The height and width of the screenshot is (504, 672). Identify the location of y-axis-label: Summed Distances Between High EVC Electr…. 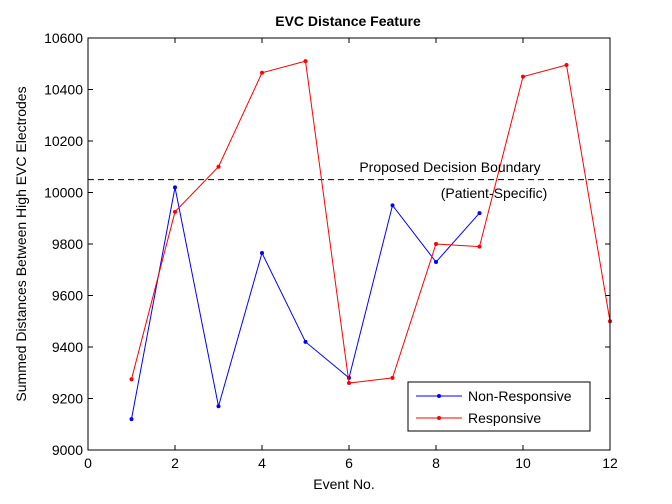
(21, 243).